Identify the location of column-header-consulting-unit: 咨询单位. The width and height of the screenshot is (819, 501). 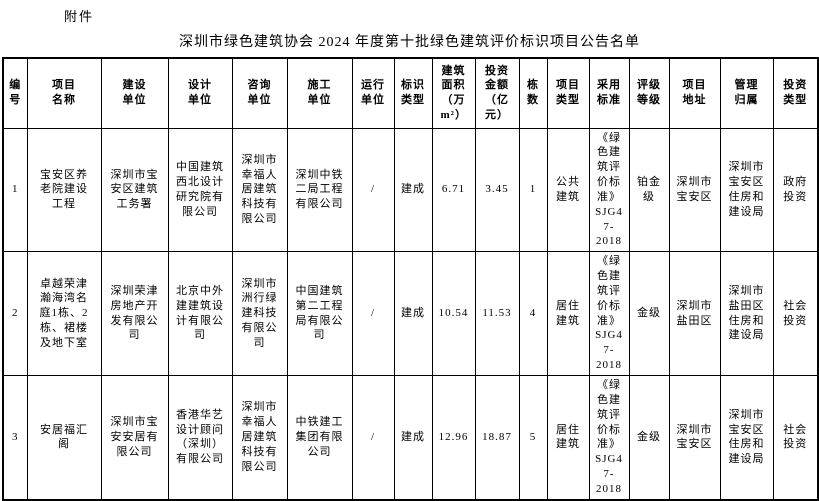
(259, 93).